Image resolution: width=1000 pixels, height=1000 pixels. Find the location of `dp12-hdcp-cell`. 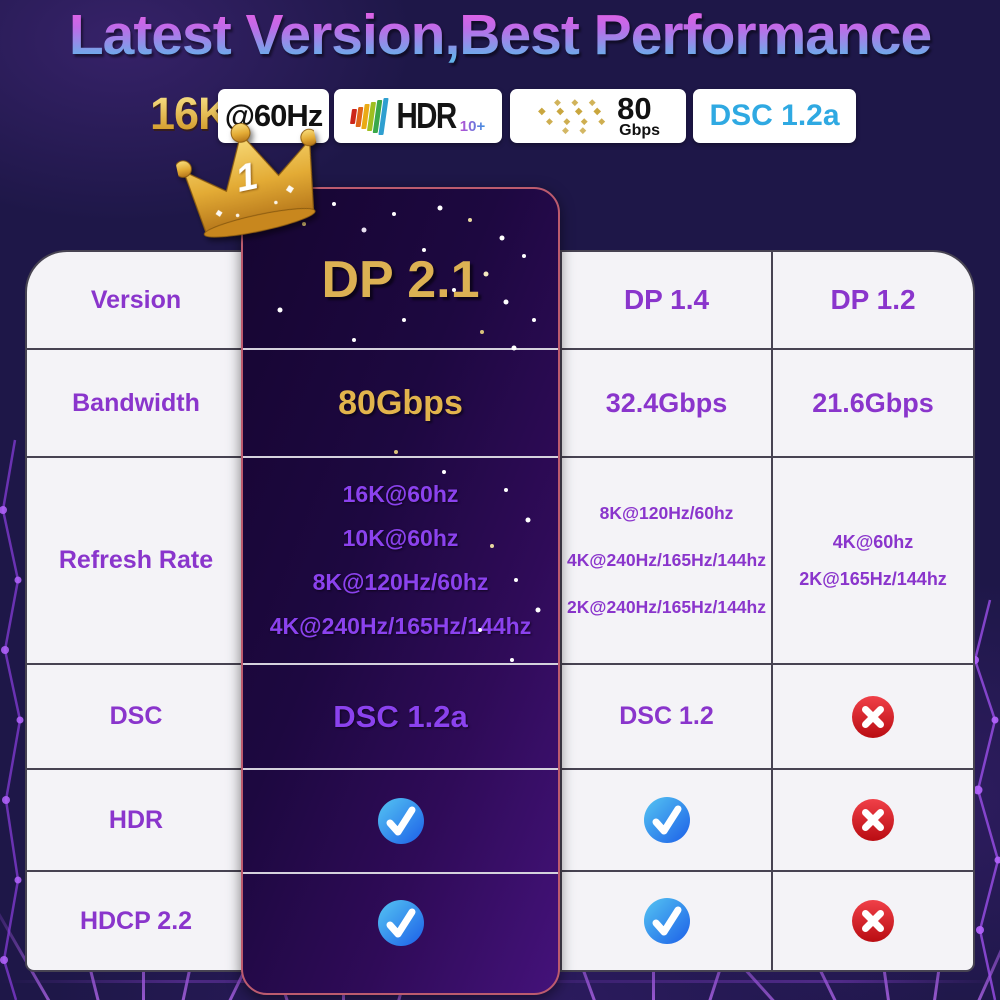

dp12-hdcp-cell is located at coordinates (873, 921).